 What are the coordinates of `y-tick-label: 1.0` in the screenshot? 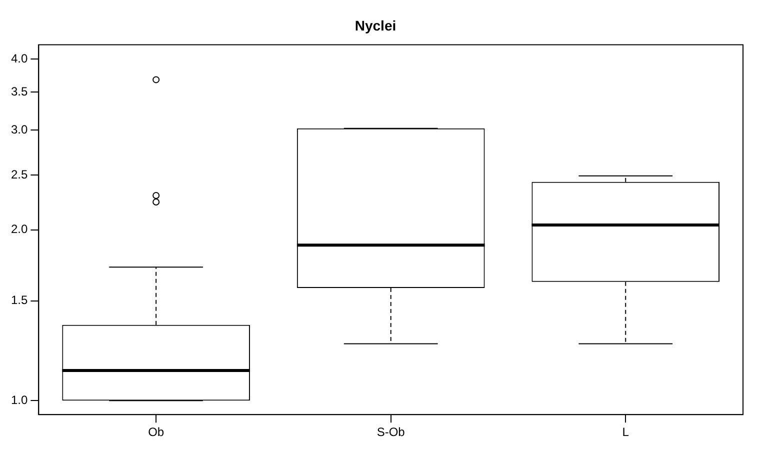 It's located at (19, 399).